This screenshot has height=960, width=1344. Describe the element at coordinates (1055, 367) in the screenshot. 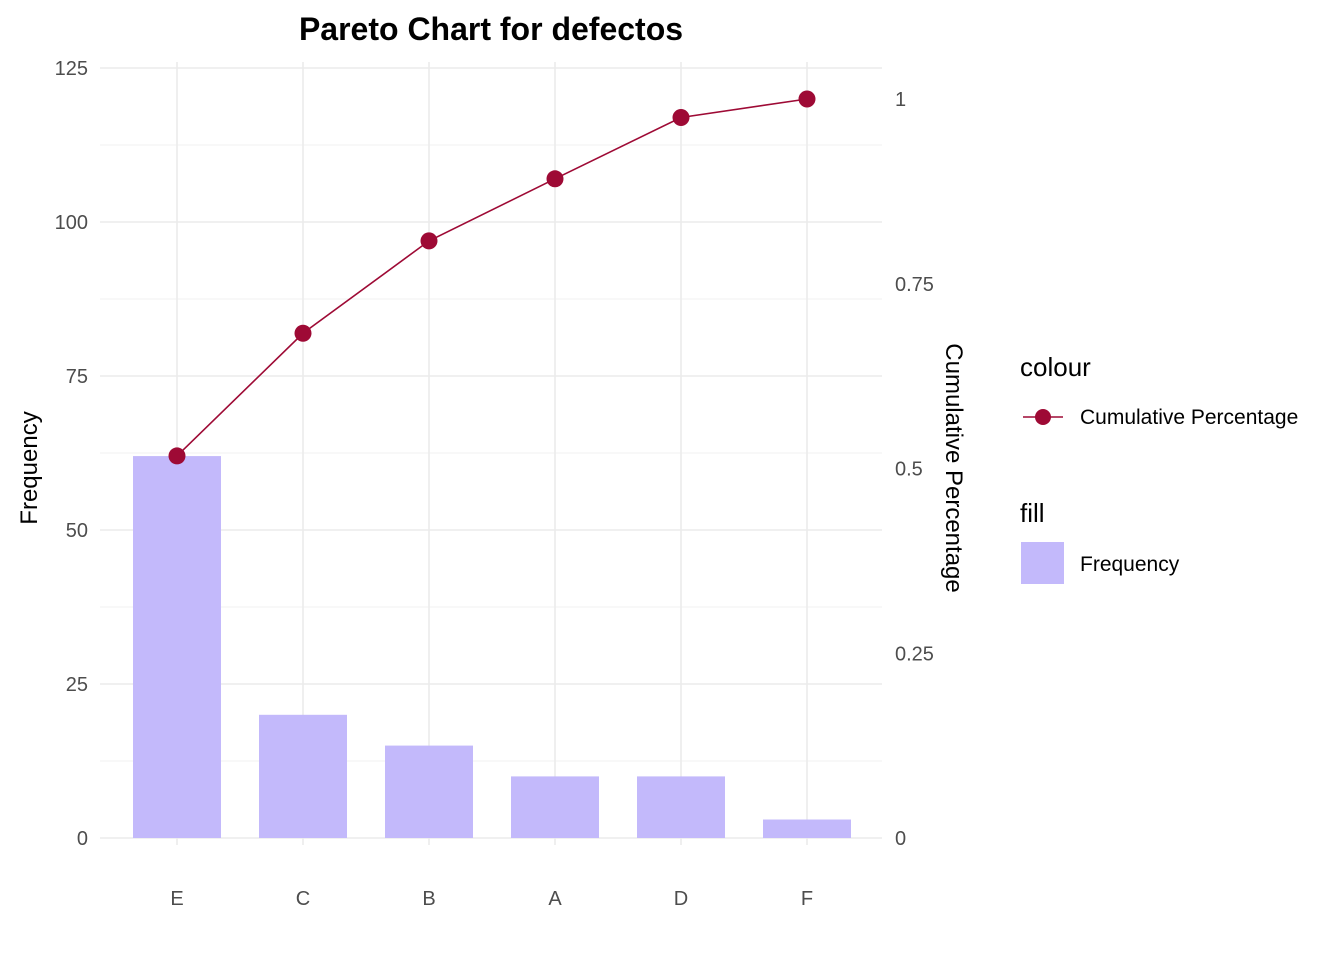

I see `legend-title-colour: colour` at that location.